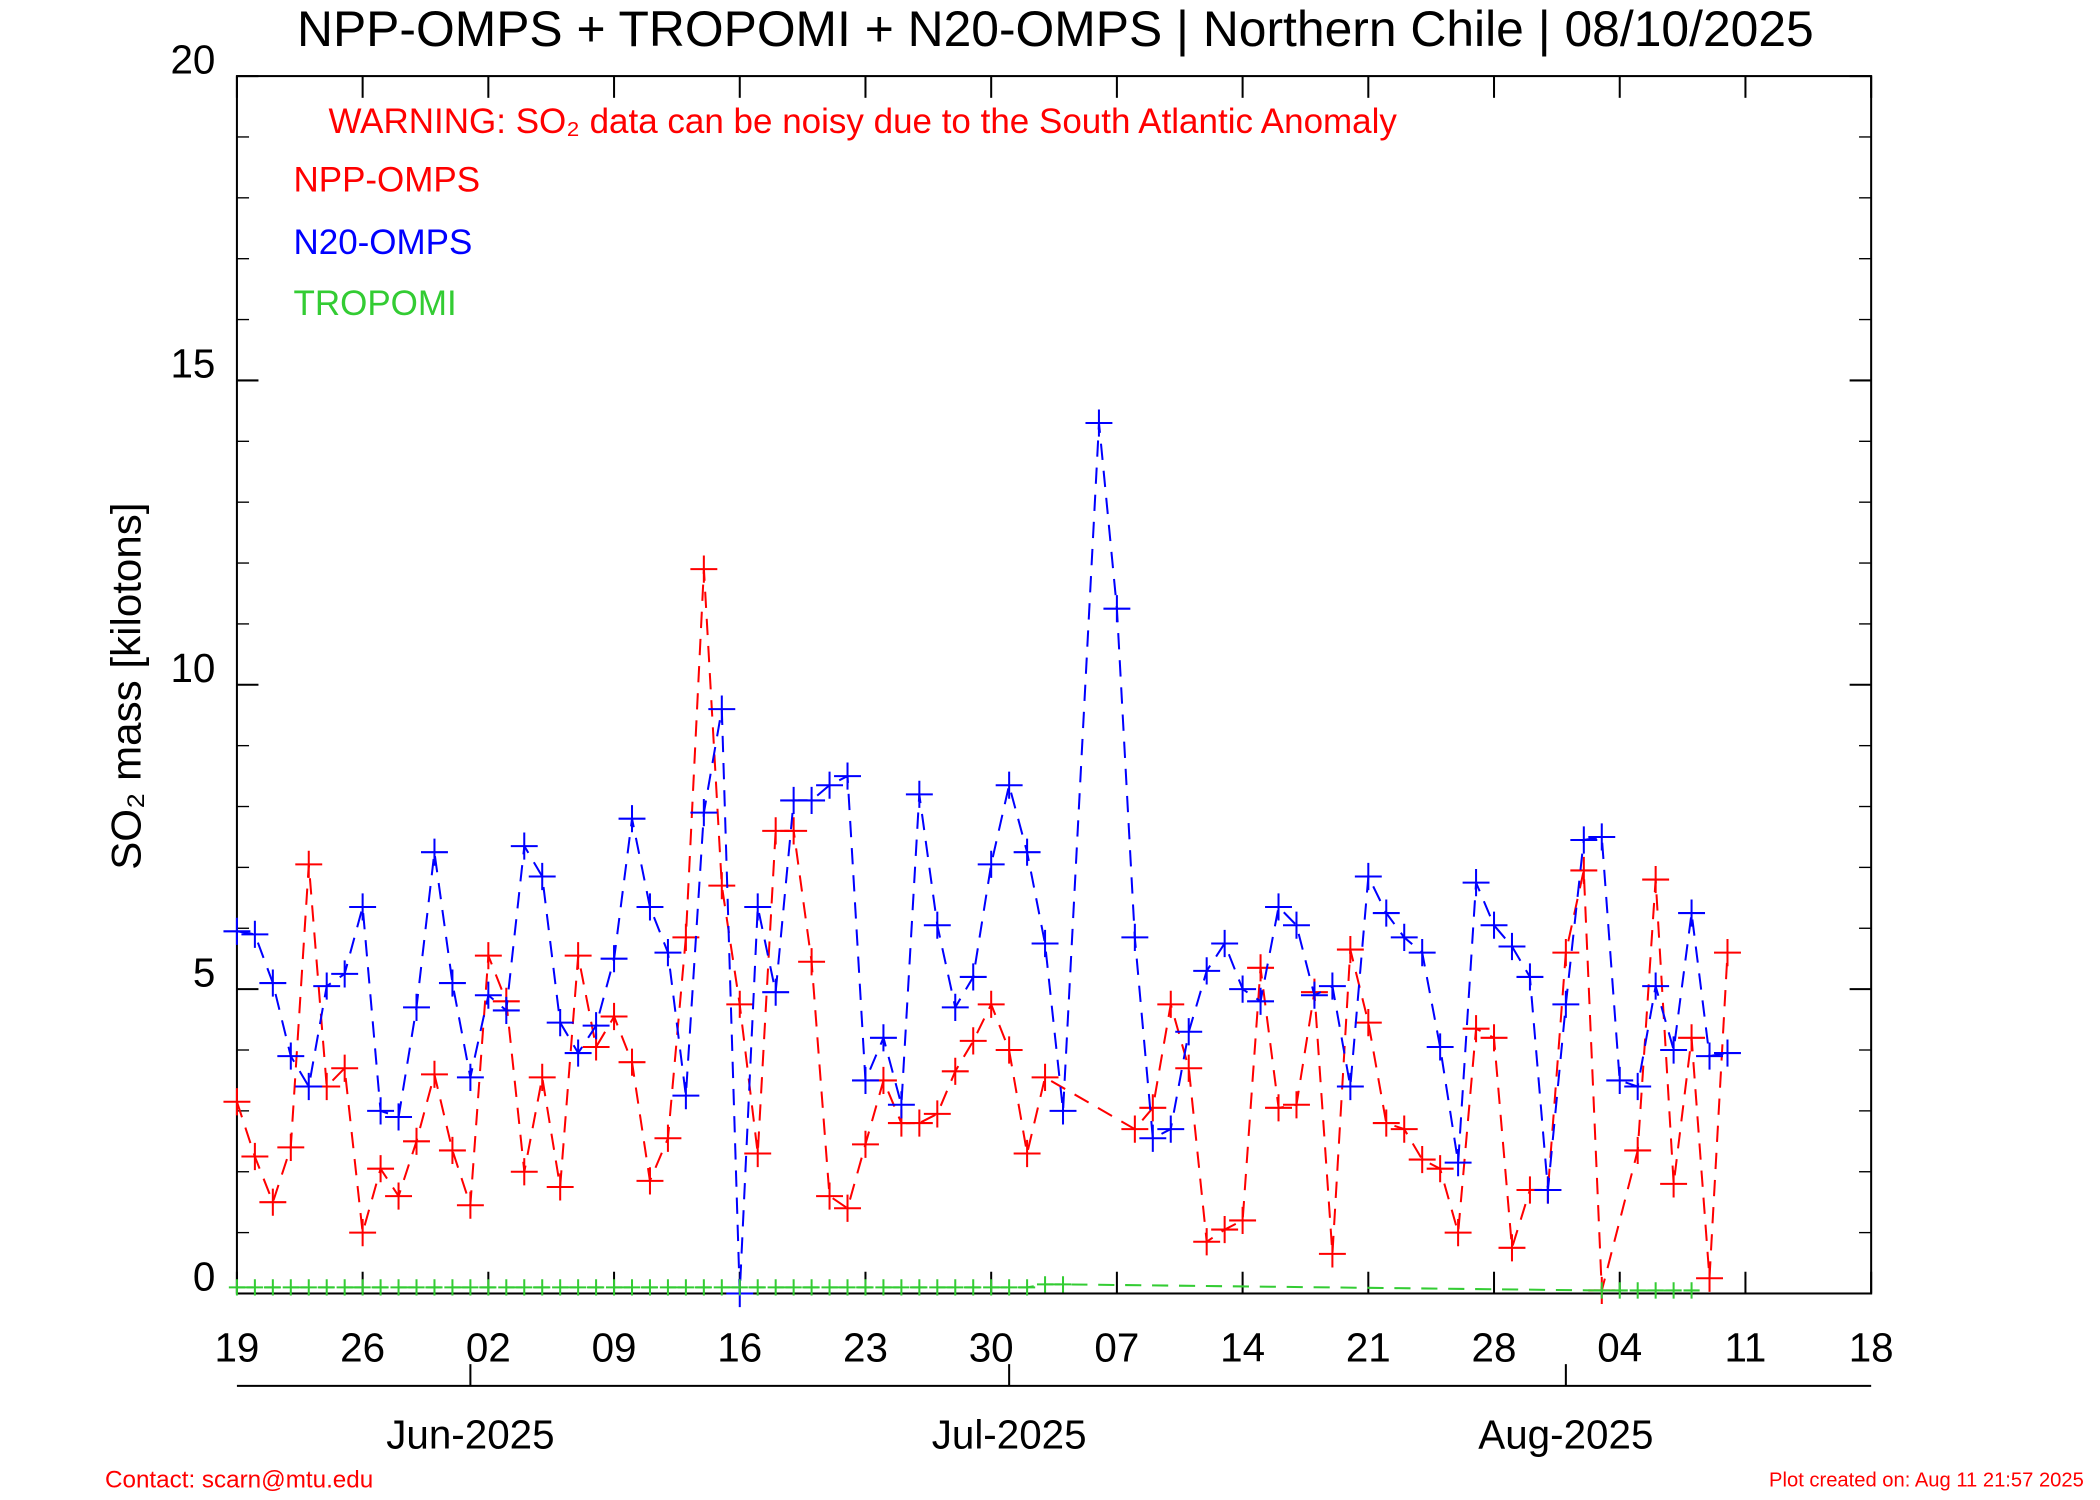  I want to click on x-tick-label: 02, so click(488, 1347).